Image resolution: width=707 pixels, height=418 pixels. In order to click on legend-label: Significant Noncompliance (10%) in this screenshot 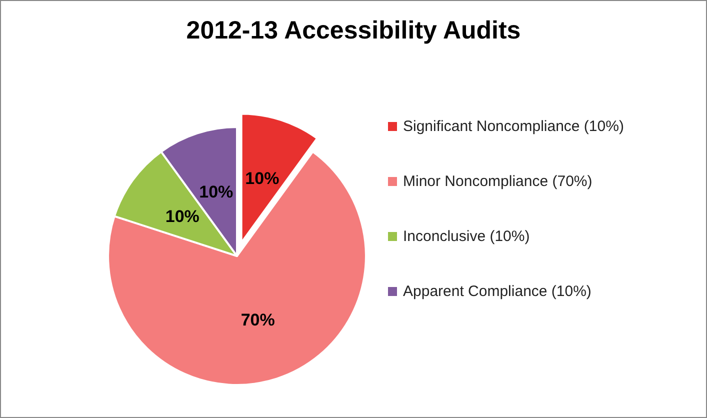, I will do `click(513, 126)`.